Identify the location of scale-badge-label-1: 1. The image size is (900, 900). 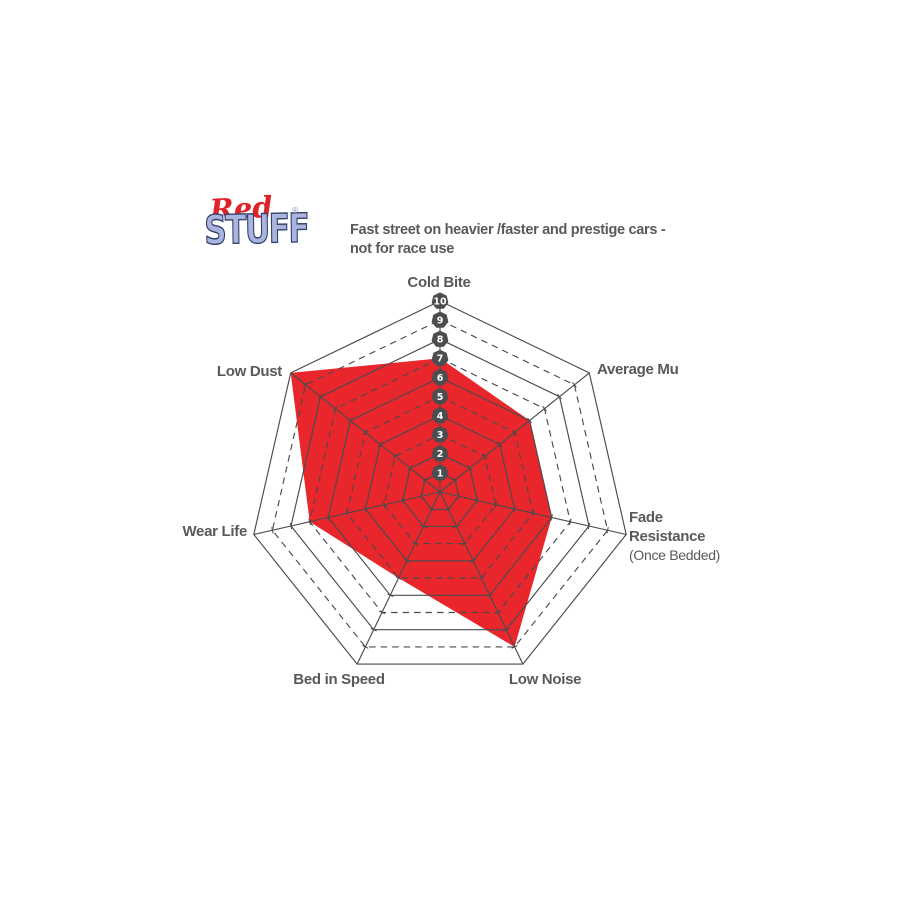
(440, 473).